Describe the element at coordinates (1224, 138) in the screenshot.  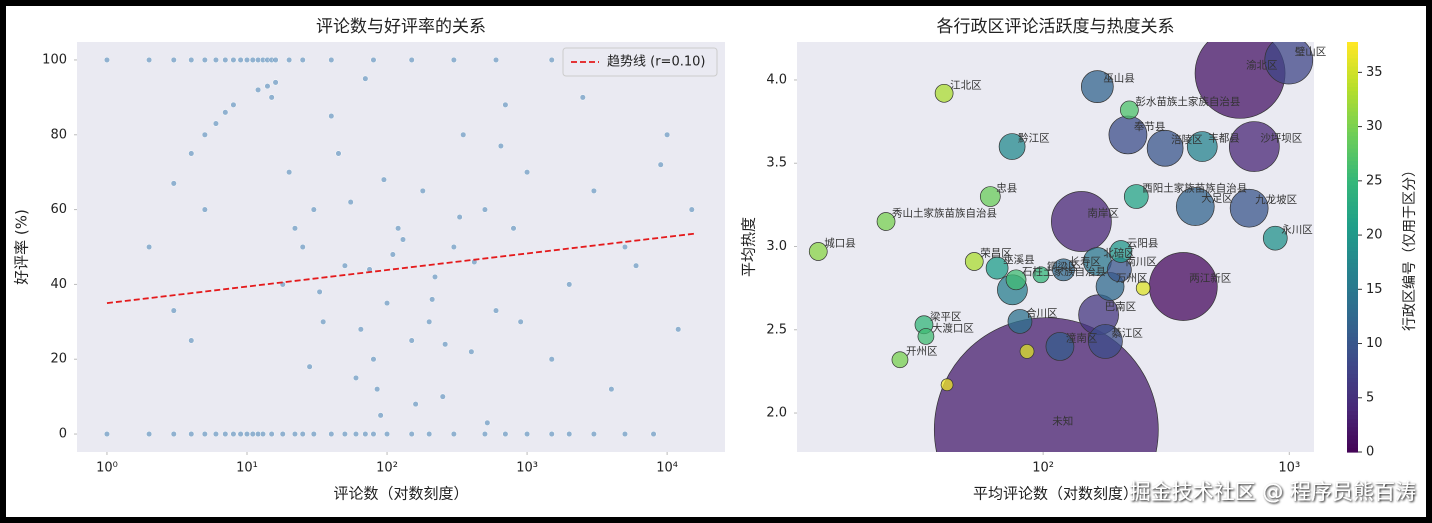
I see `bubble-label: 丰都县` at that location.